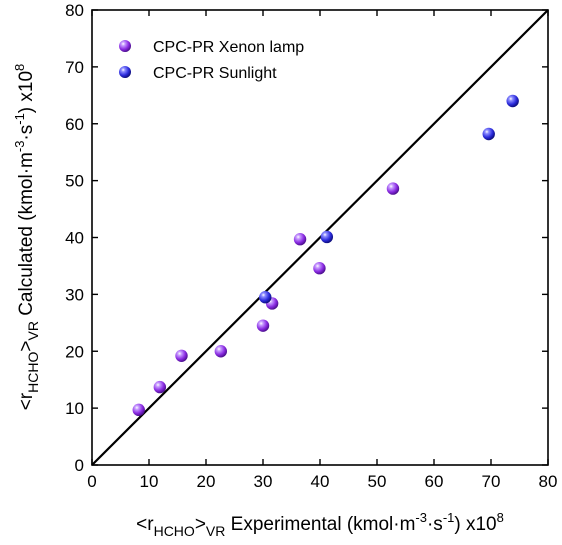 The height and width of the screenshot is (545, 562). Describe the element at coordinates (74, 124) in the screenshot. I see `y-tick-label: 60` at that location.